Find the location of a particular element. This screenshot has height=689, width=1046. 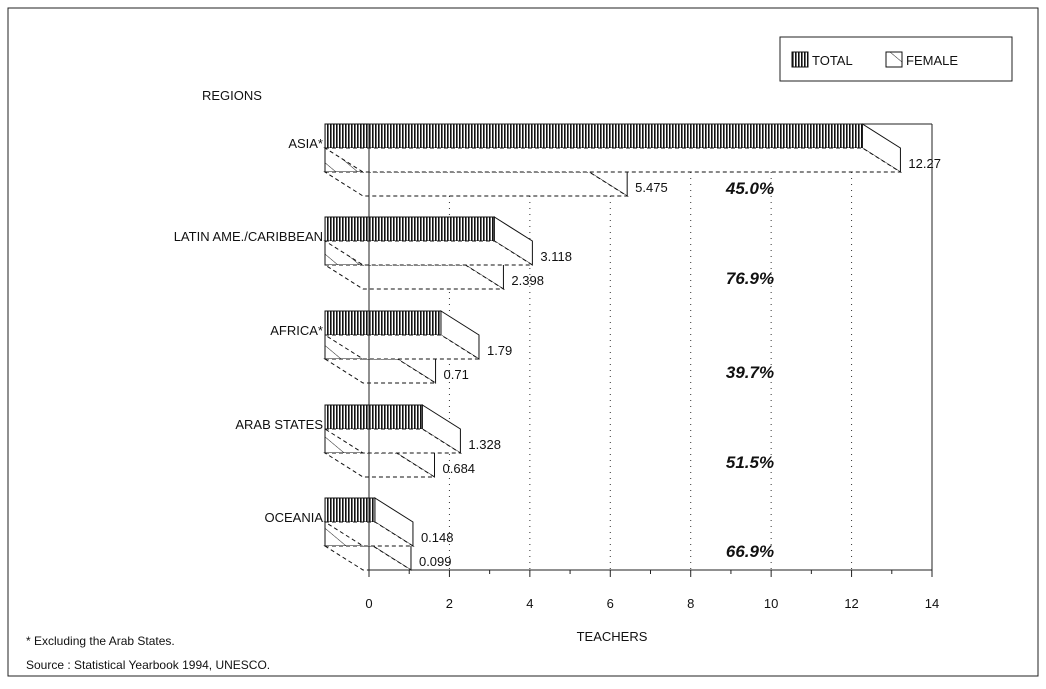

female-bar-value-label: 2.398 is located at coordinates (527, 280).